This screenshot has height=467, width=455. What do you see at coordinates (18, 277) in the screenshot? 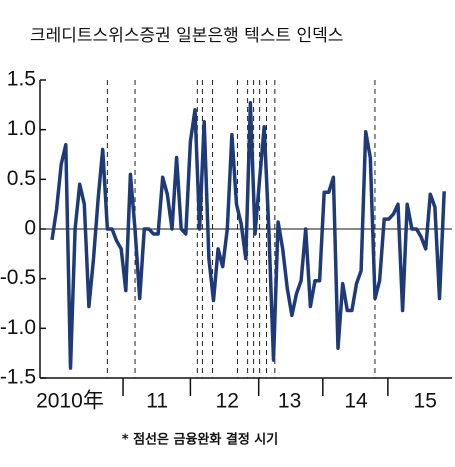
I see `y-tick-label: -0.5` at bounding box center [18, 277].